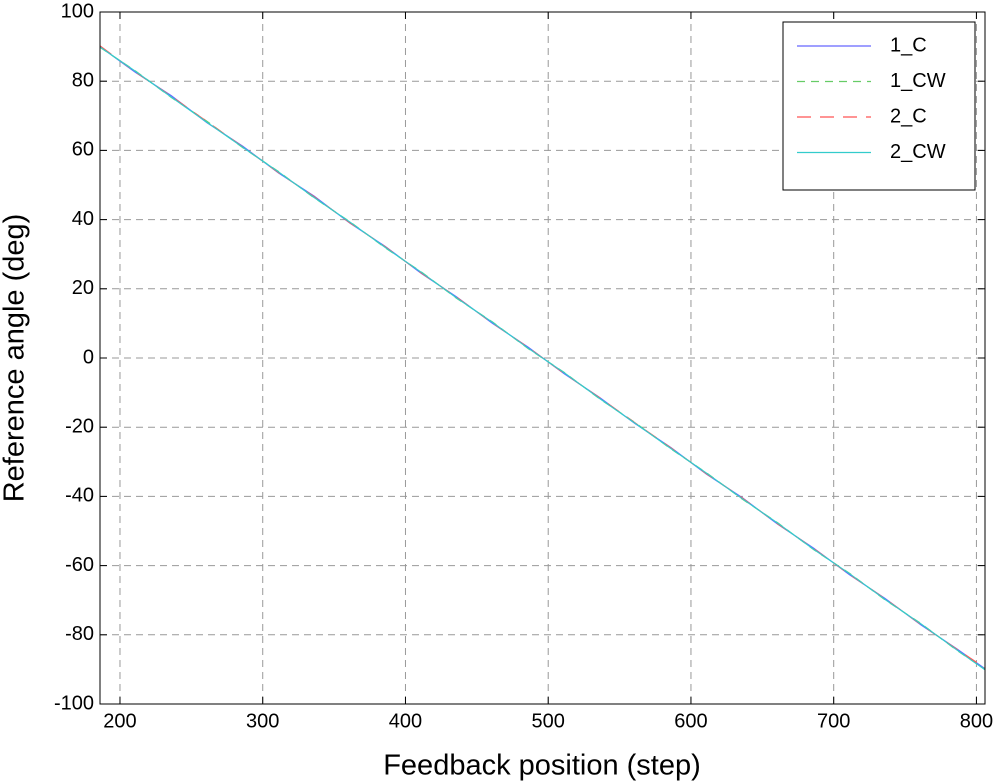  I want to click on y-tick-label: -40, so click(79, 496).